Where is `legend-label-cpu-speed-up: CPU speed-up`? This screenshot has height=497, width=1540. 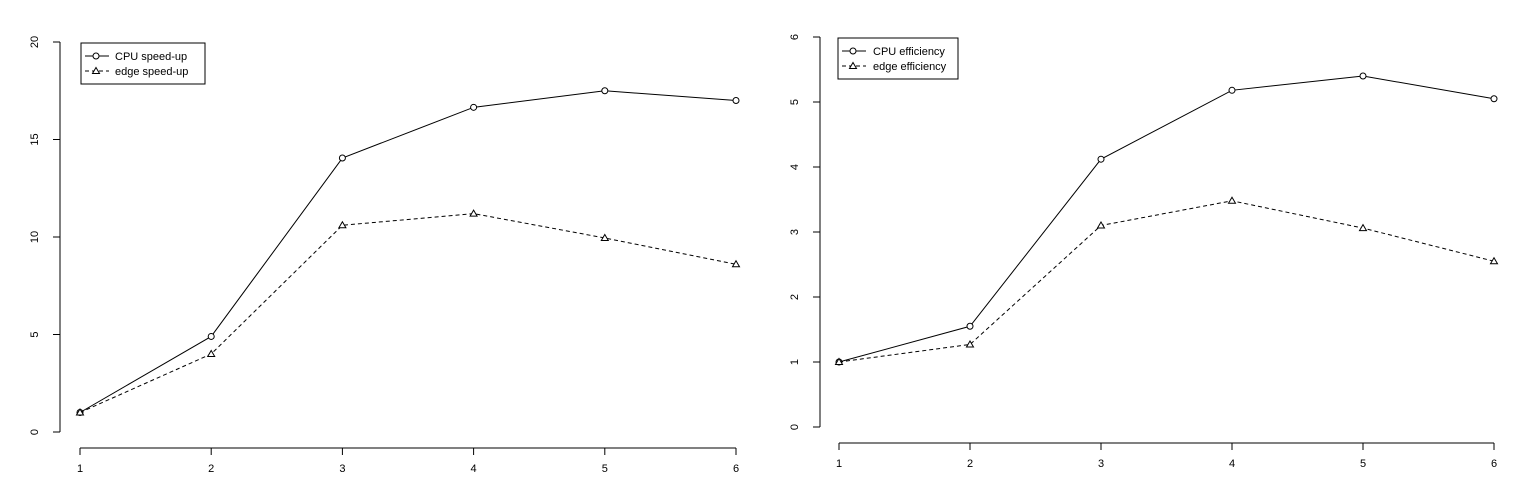
legend-label-cpu-speed-up: CPU speed-up is located at coordinates (151, 57).